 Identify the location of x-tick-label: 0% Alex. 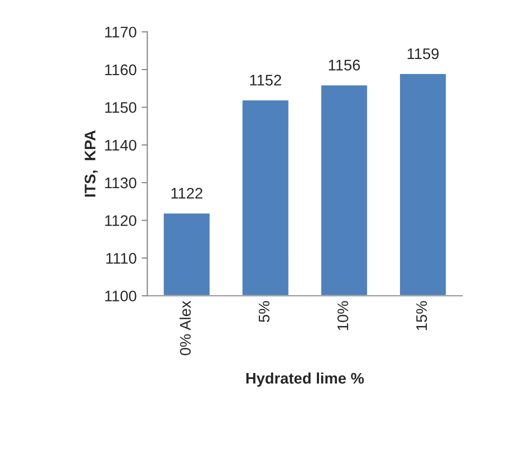
(185, 328).